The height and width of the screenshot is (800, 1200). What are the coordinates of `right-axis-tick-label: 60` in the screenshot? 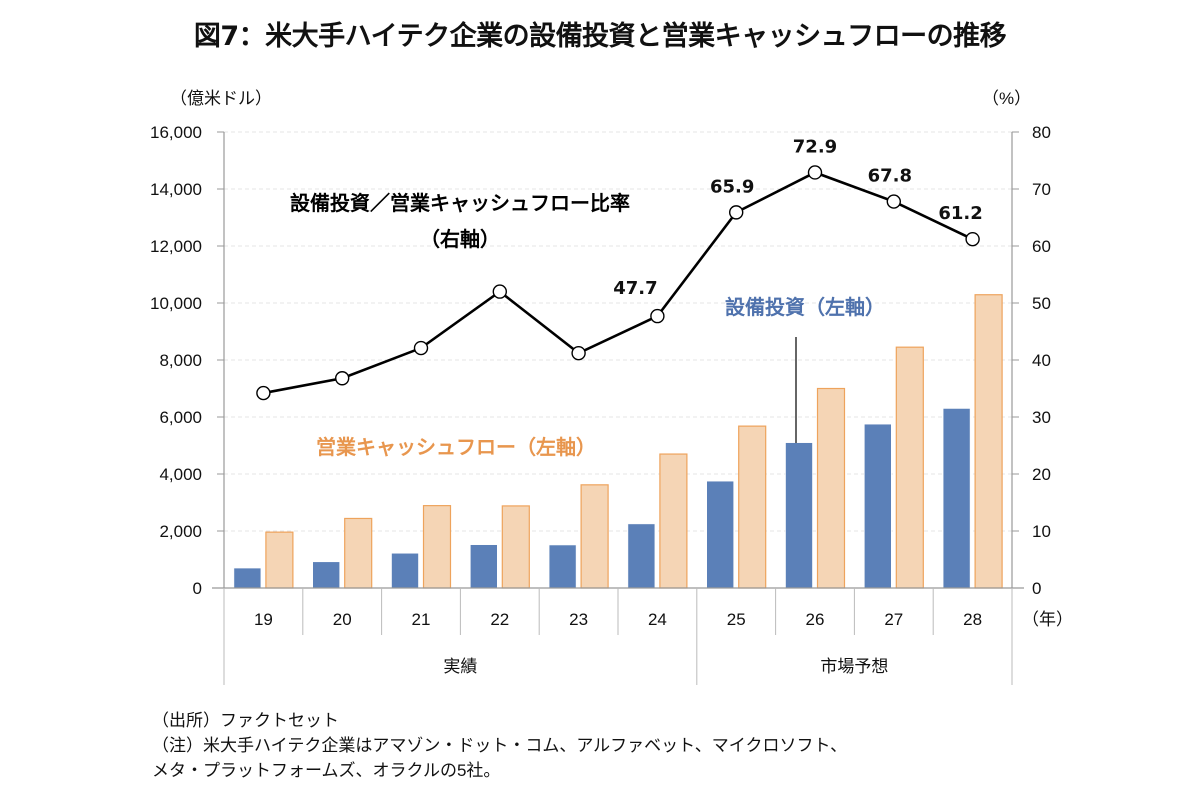 It's located at (1041, 246).